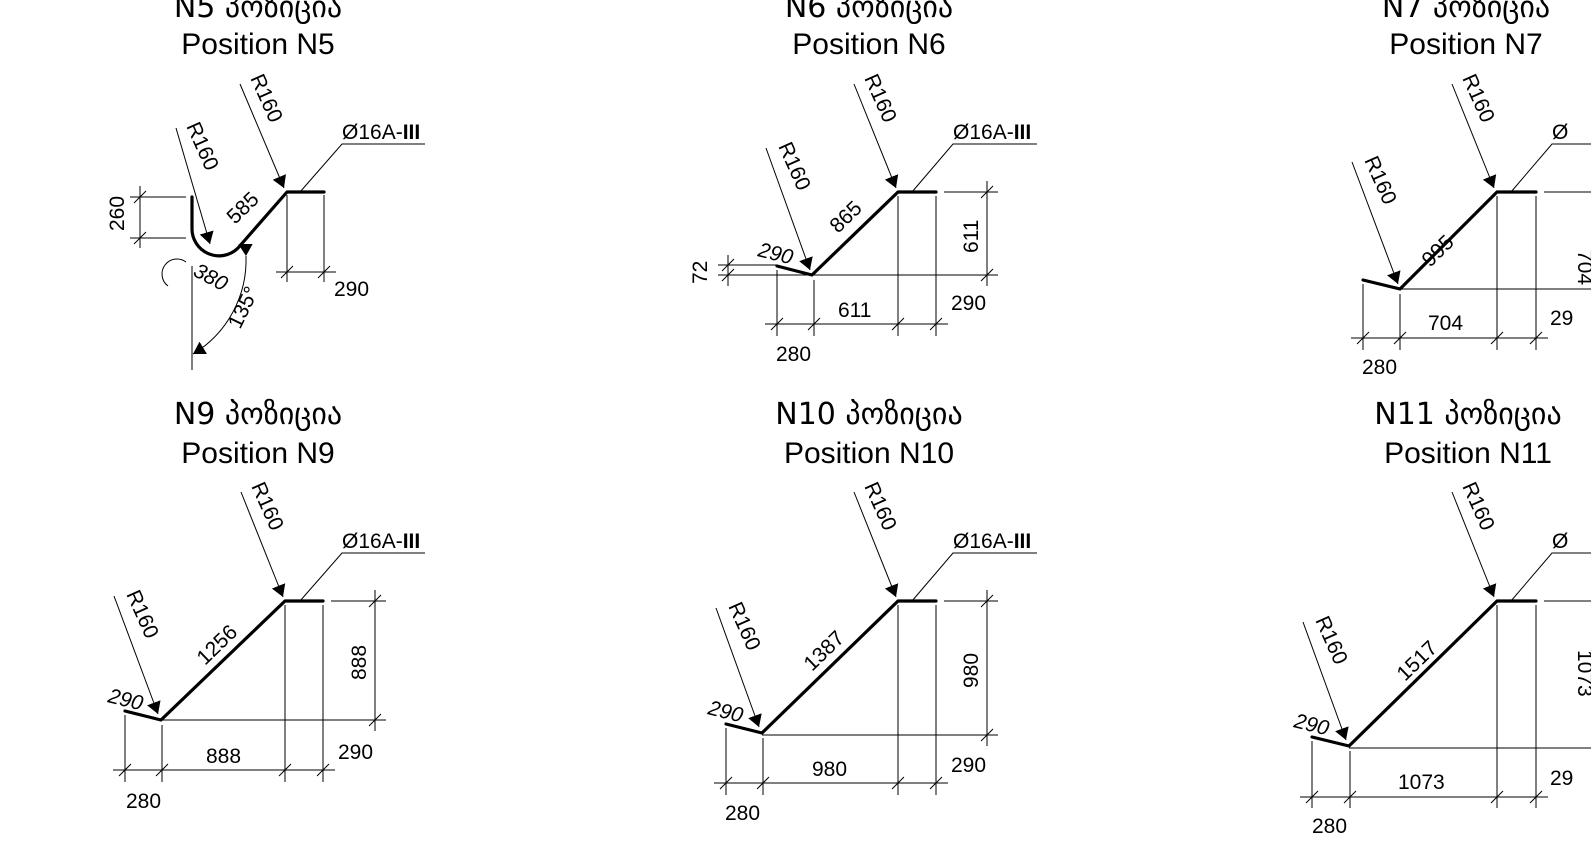  Describe the element at coordinates (217, 645) in the screenshot. I see `n9-segment-label: 1256` at that location.